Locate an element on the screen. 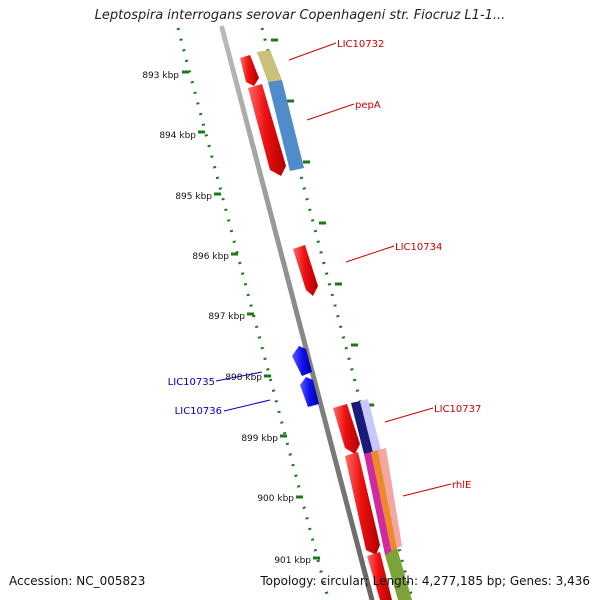 The width and height of the screenshot is (600, 600). gene-label-LIC10735: LIC10735 is located at coordinates (191, 382).